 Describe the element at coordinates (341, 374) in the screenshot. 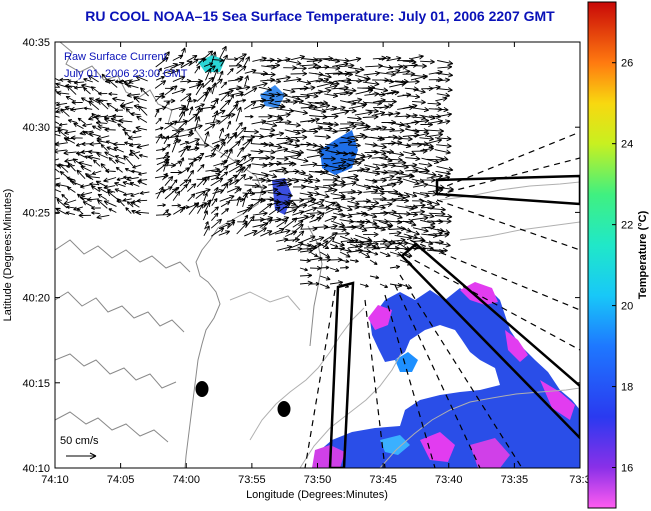

I see `beam-box-south` at that location.